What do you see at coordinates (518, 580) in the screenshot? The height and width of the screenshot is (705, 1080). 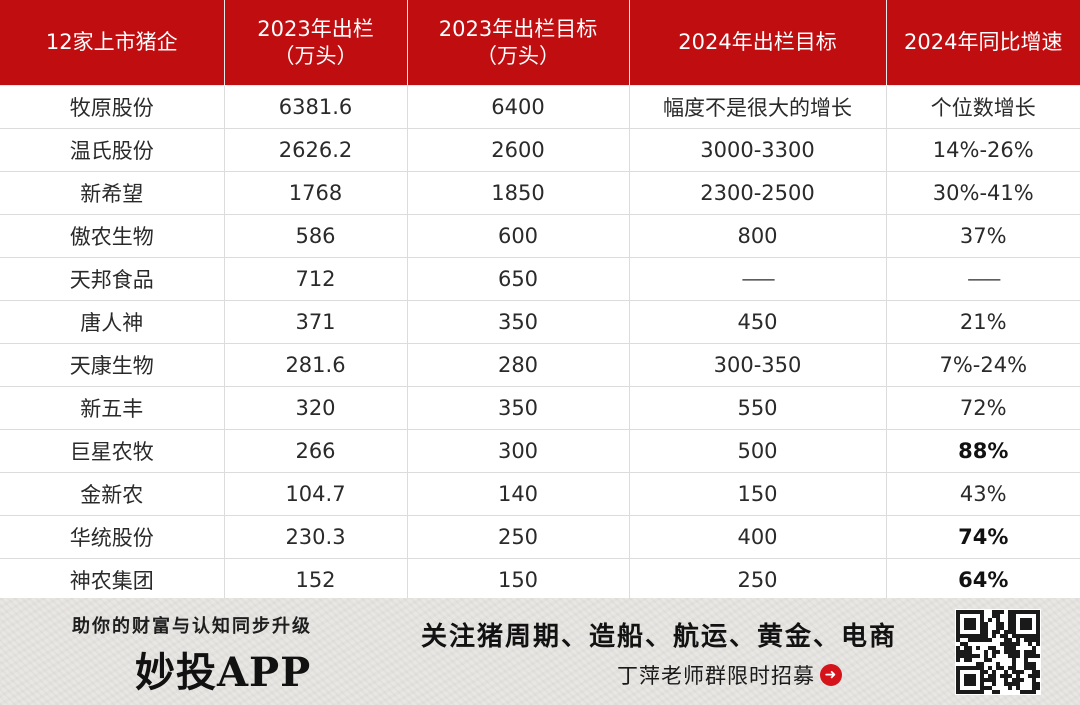 I see `target-2023-cell: 150` at bounding box center [518, 580].